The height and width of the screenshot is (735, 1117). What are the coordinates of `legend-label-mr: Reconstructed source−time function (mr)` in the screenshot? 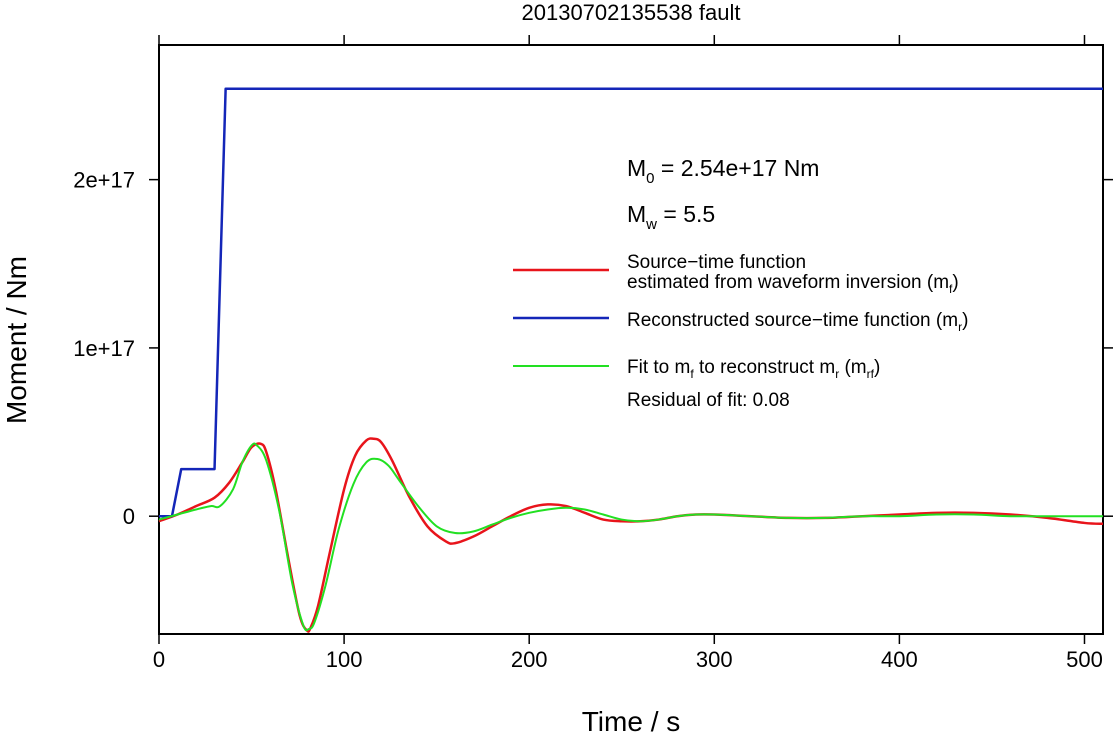 It's located at (797, 322).